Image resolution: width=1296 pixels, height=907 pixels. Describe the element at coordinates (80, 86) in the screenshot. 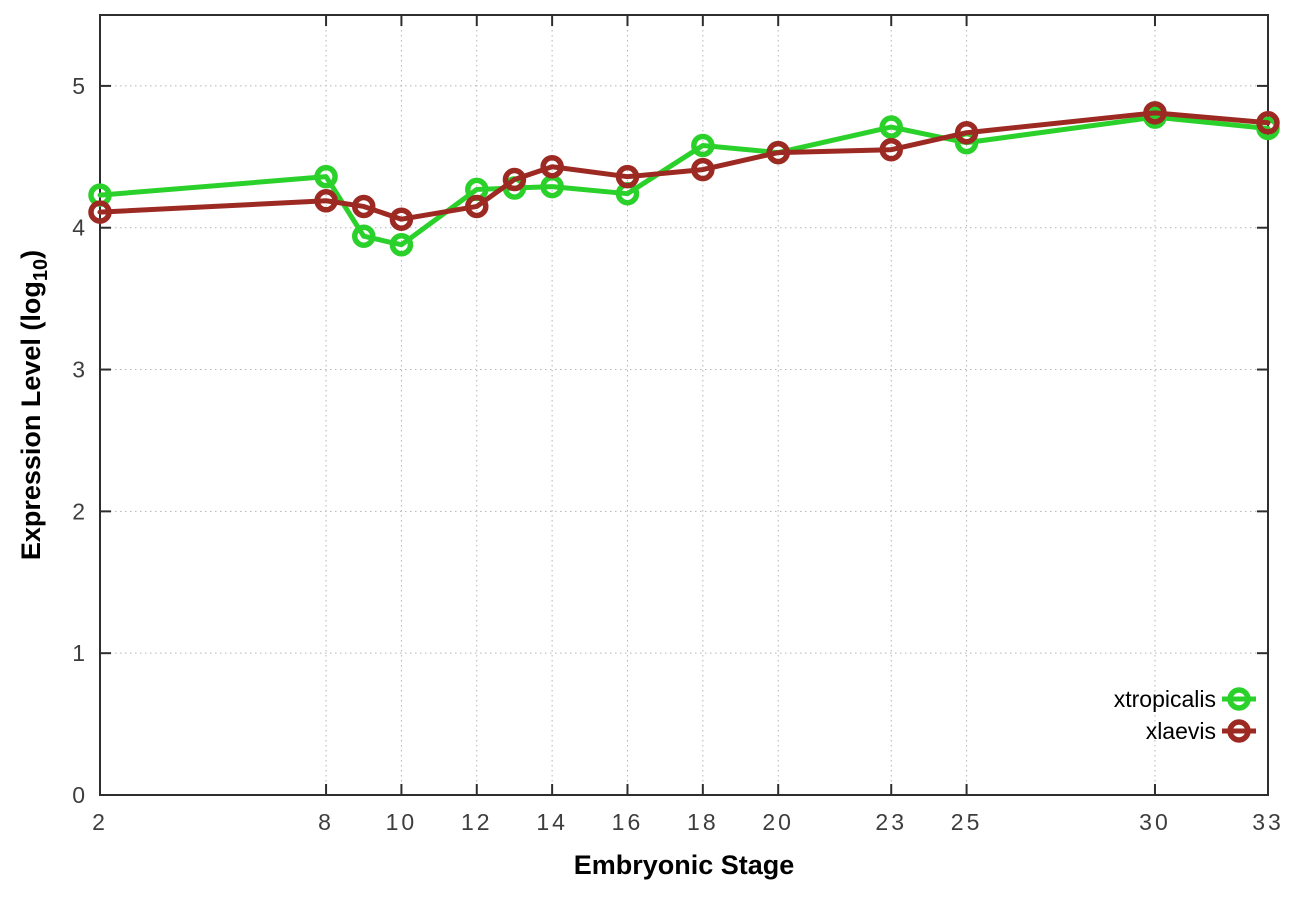

I see `y-tick-label: 5` at that location.